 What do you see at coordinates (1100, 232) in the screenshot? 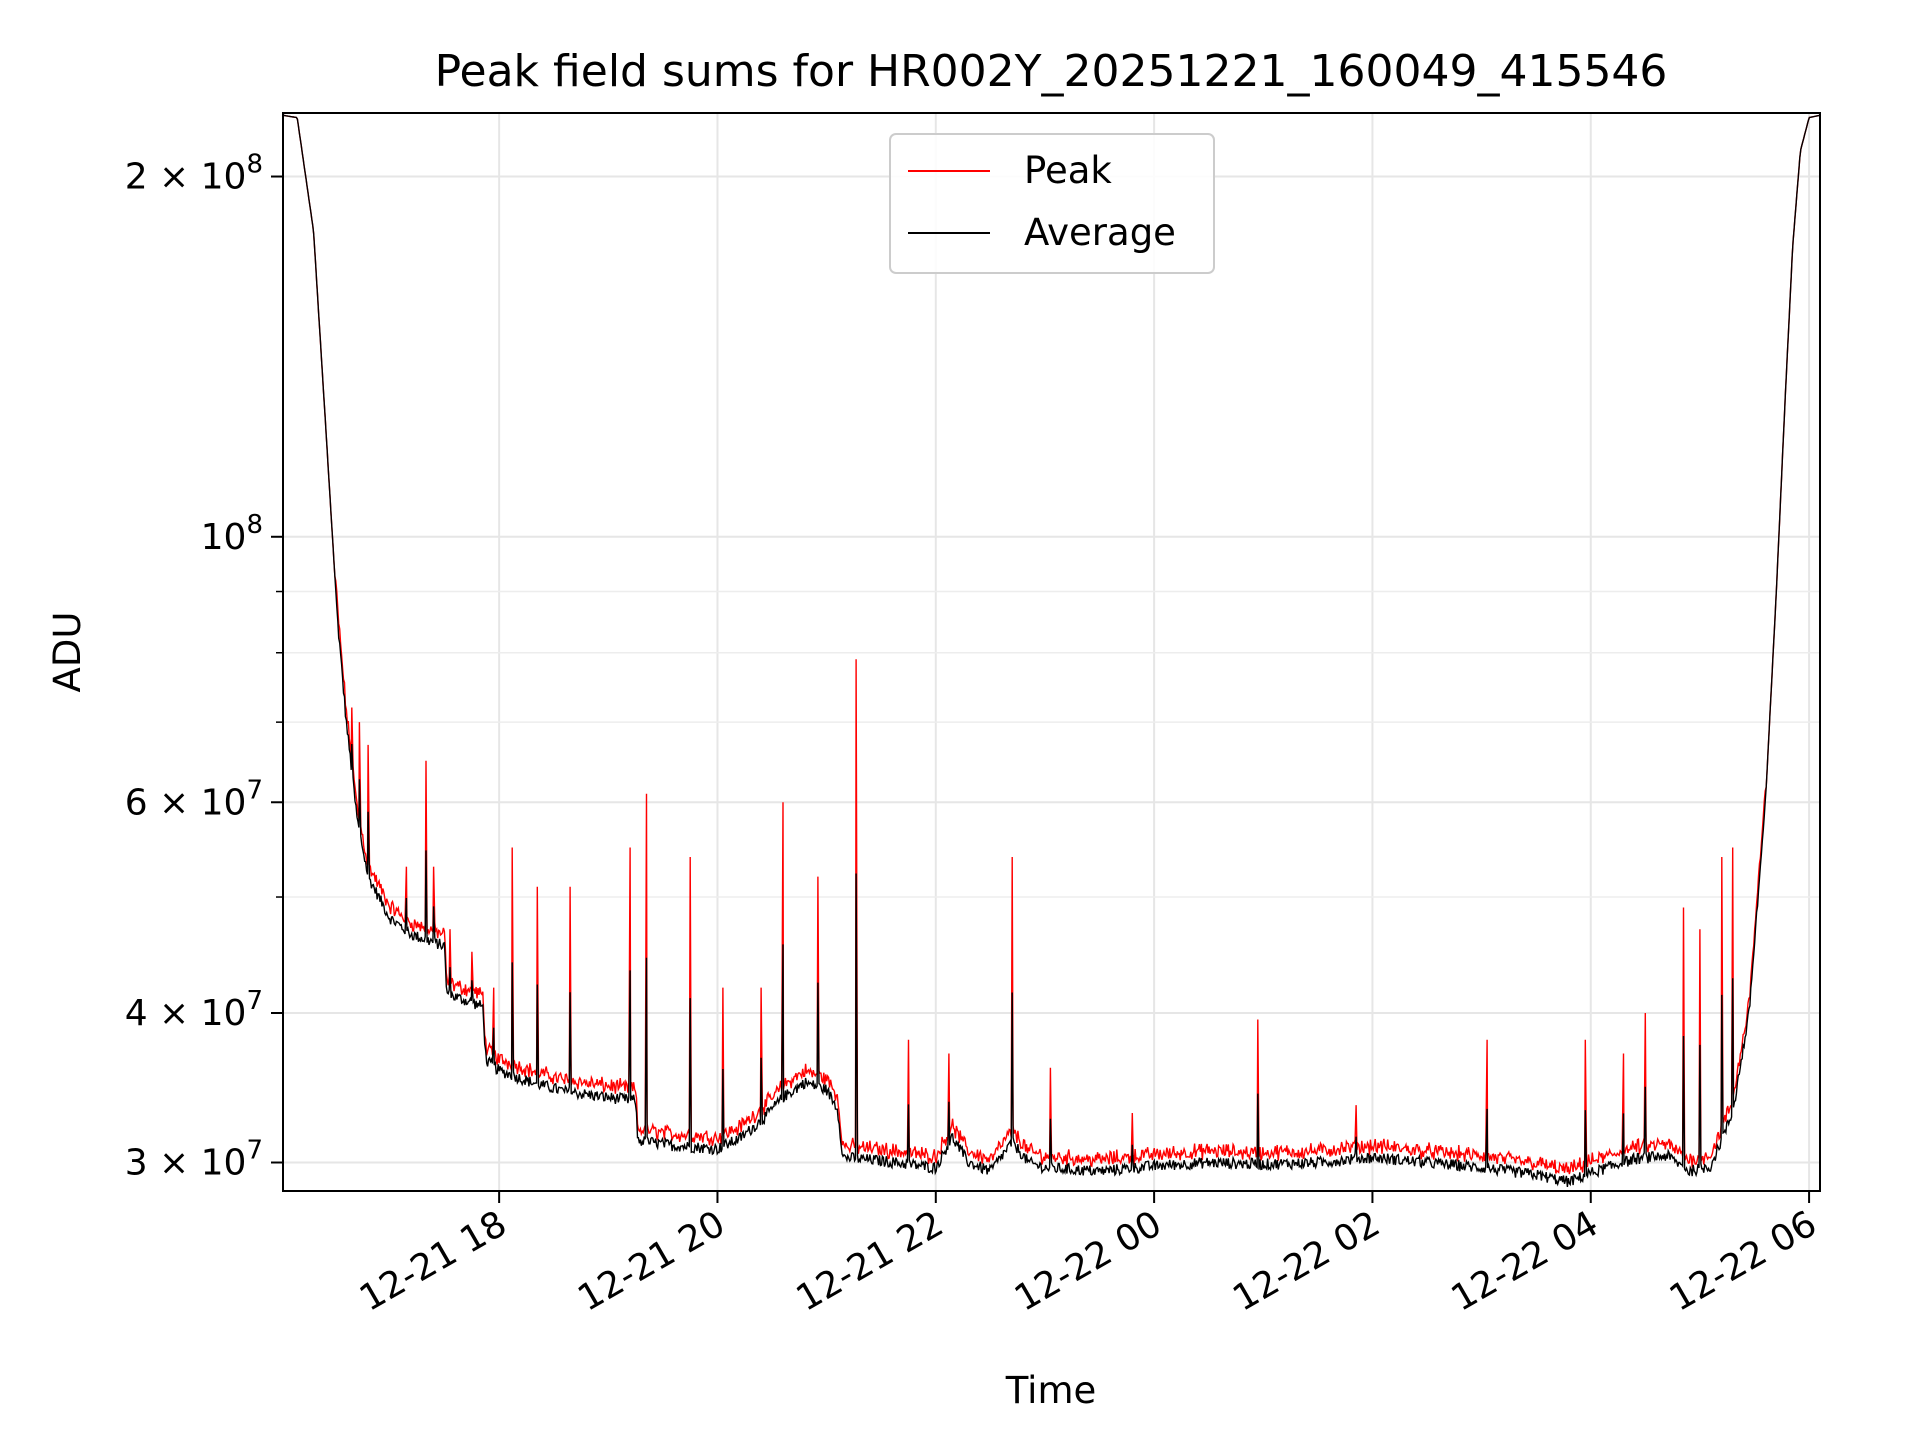
I see `legend-average-label: Average` at bounding box center [1100, 232].